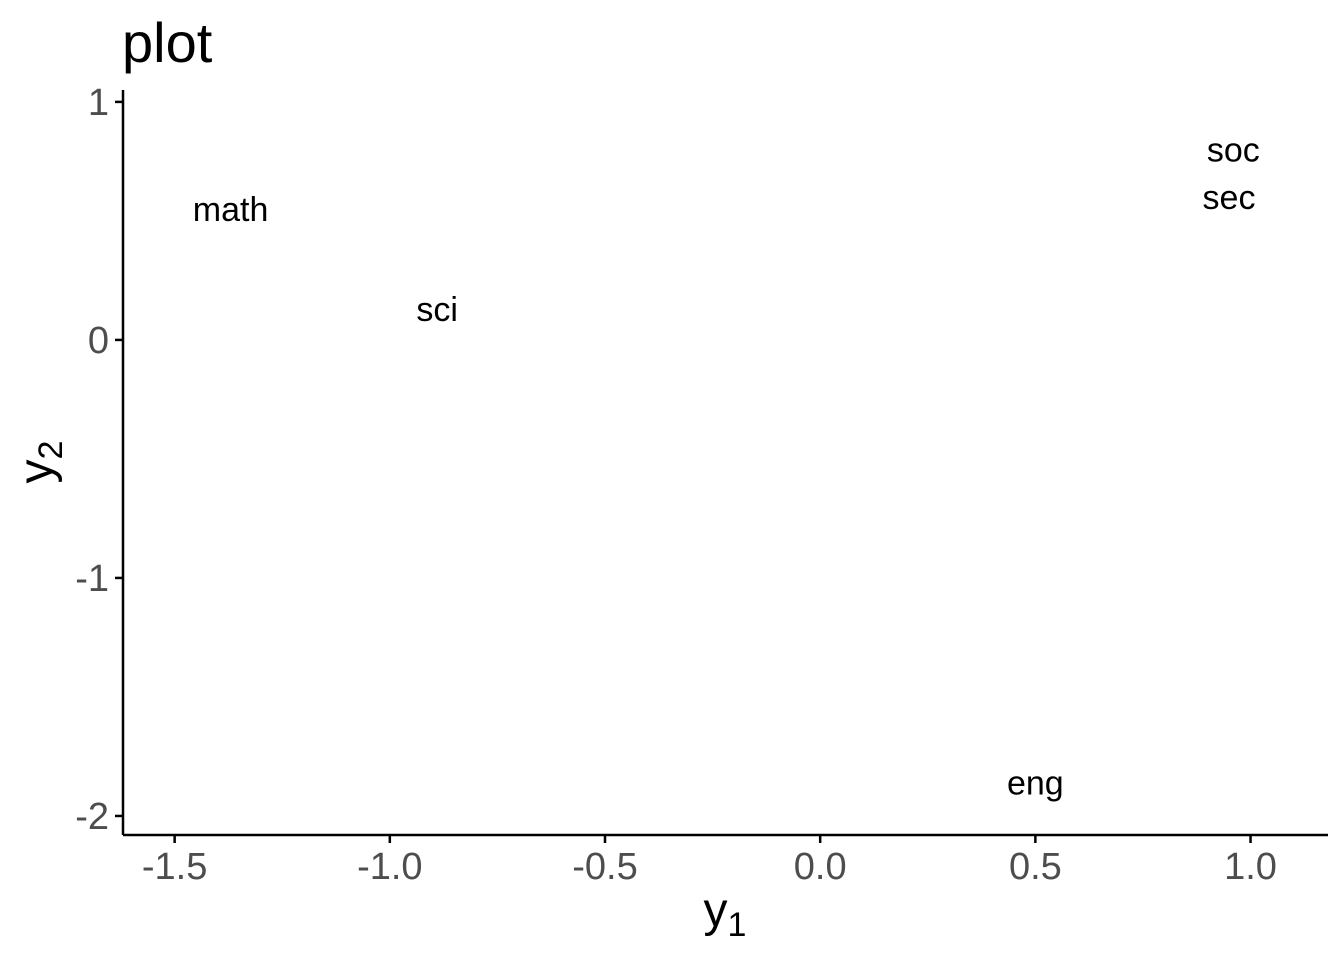 Image resolution: width=1344 pixels, height=960 pixels. What do you see at coordinates (725, 914) in the screenshot?
I see `x-axis-title: y1` at bounding box center [725, 914].